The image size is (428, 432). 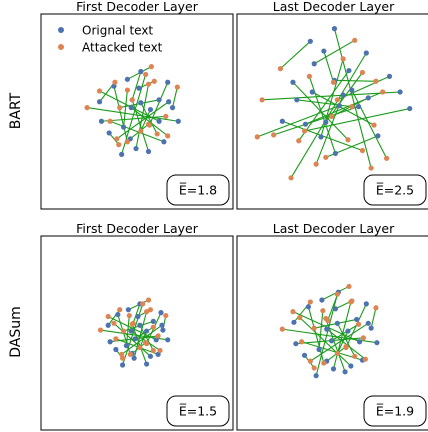 I want to click on legend-label: Attacked text, so click(x=122, y=48).